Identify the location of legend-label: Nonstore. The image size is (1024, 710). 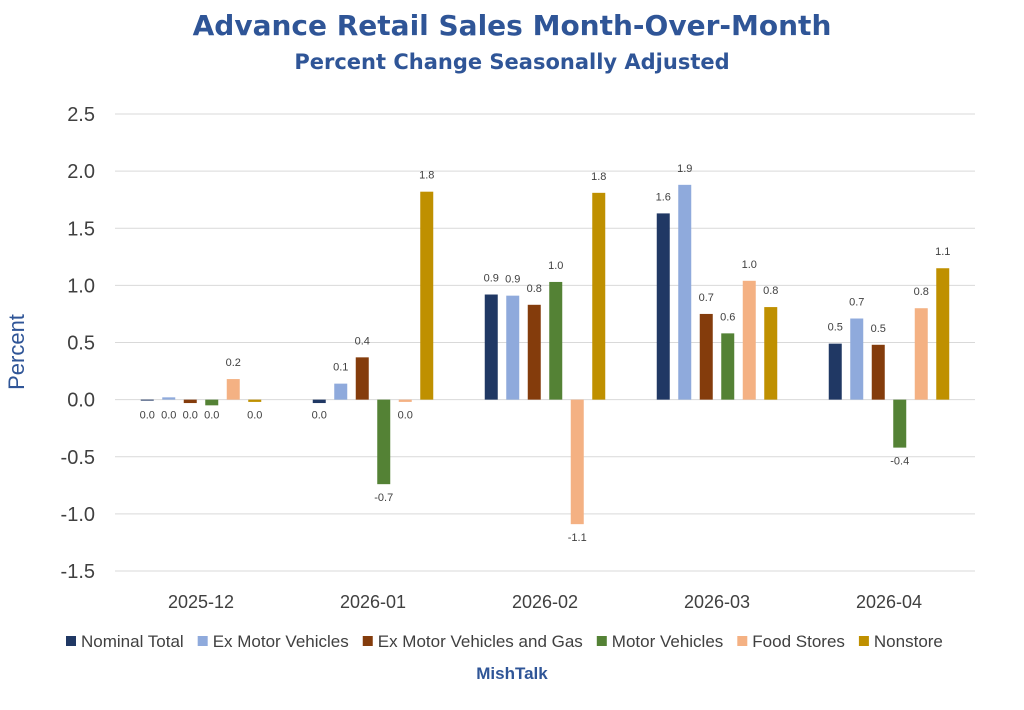
(908, 641).